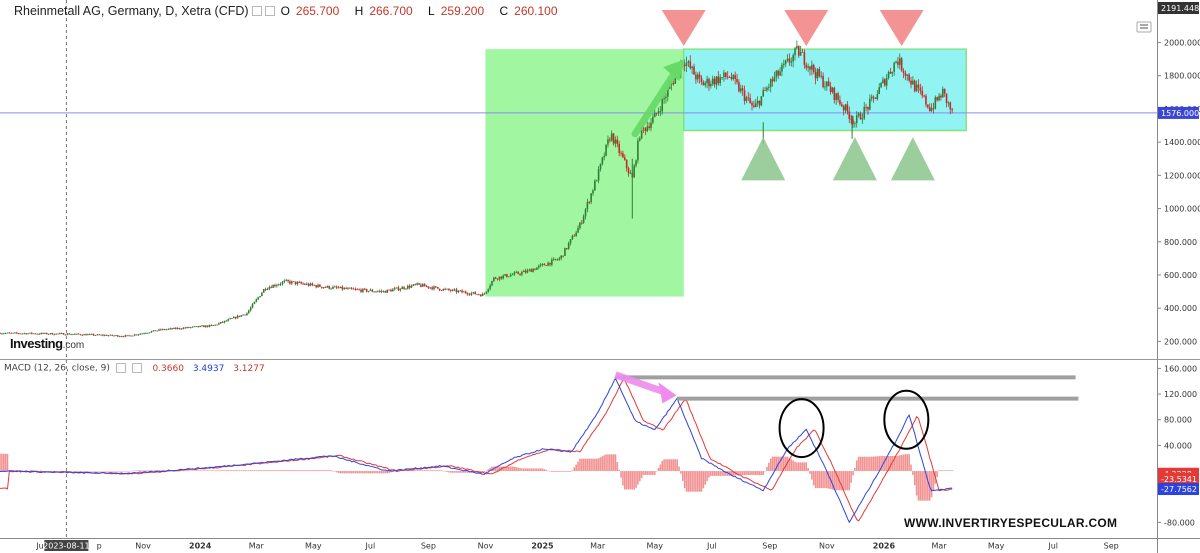 Image resolution: width=1200 pixels, height=553 pixels. I want to click on green-triangle-marker, so click(912, 159).